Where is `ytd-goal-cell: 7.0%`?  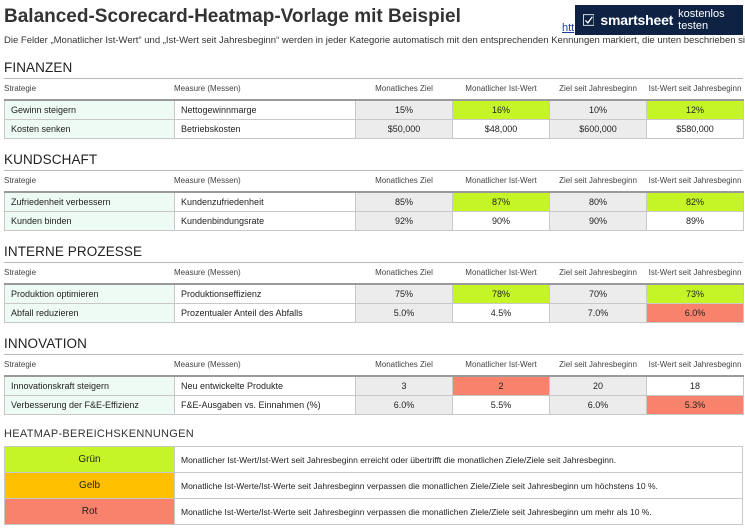
ytd-goal-cell: 7.0% is located at coordinates (598, 312).